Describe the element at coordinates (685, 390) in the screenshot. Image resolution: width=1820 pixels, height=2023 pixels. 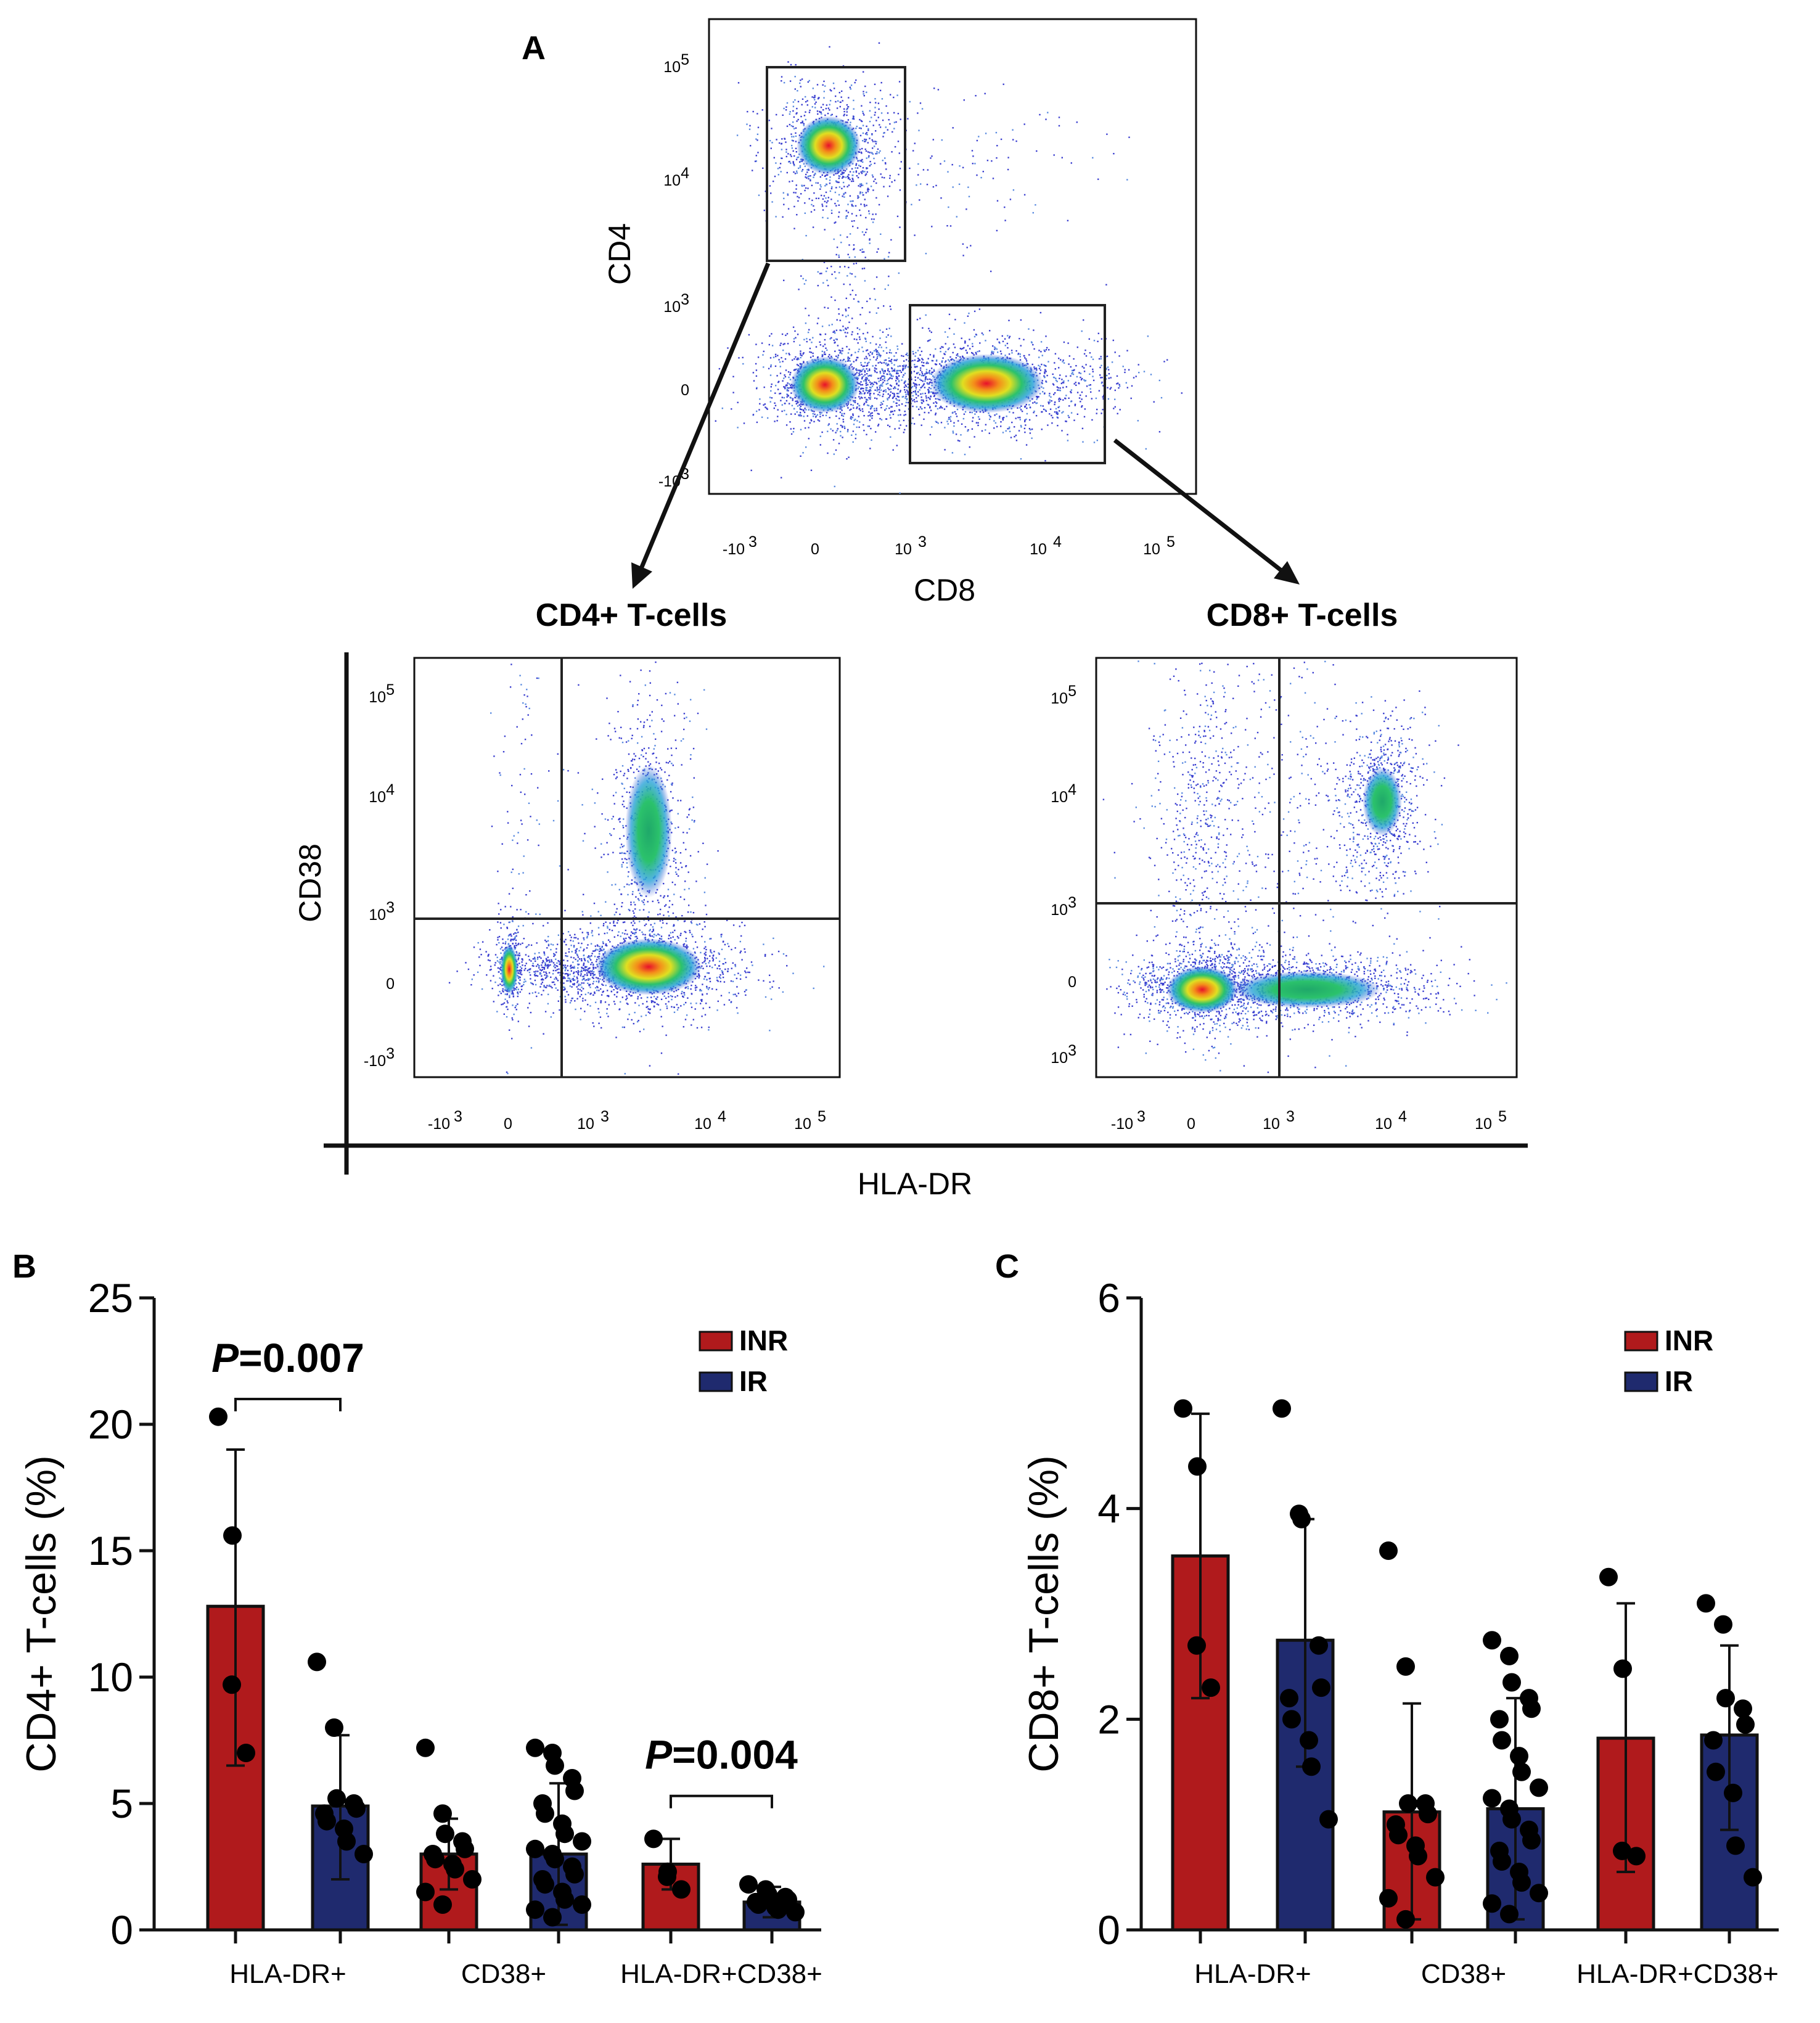
I see `axis-tick-label: 0` at that location.